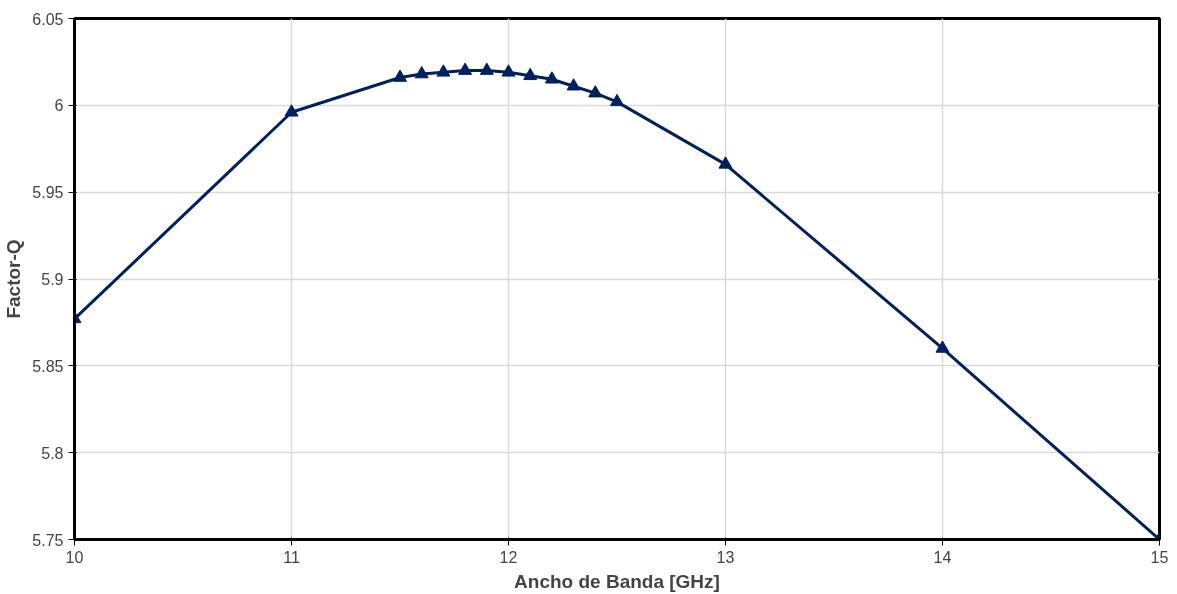 Image resolution: width=1177 pixels, height=594 pixels. What do you see at coordinates (291, 557) in the screenshot?
I see `x-tick-label: 11` at bounding box center [291, 557].